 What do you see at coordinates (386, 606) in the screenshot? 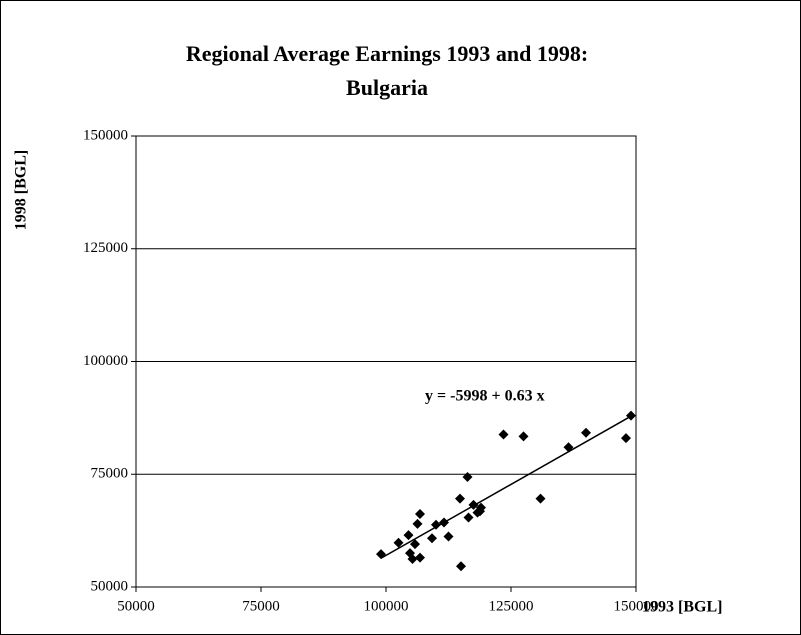
I see `x-tick-label: 100000` at bounding box center [386, 606].